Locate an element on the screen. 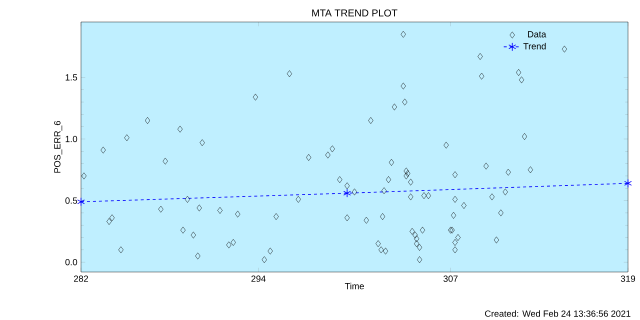 This screenshot has width=640, height=320. y-tick-label: 1.5 is located at coordinates (72, 77).